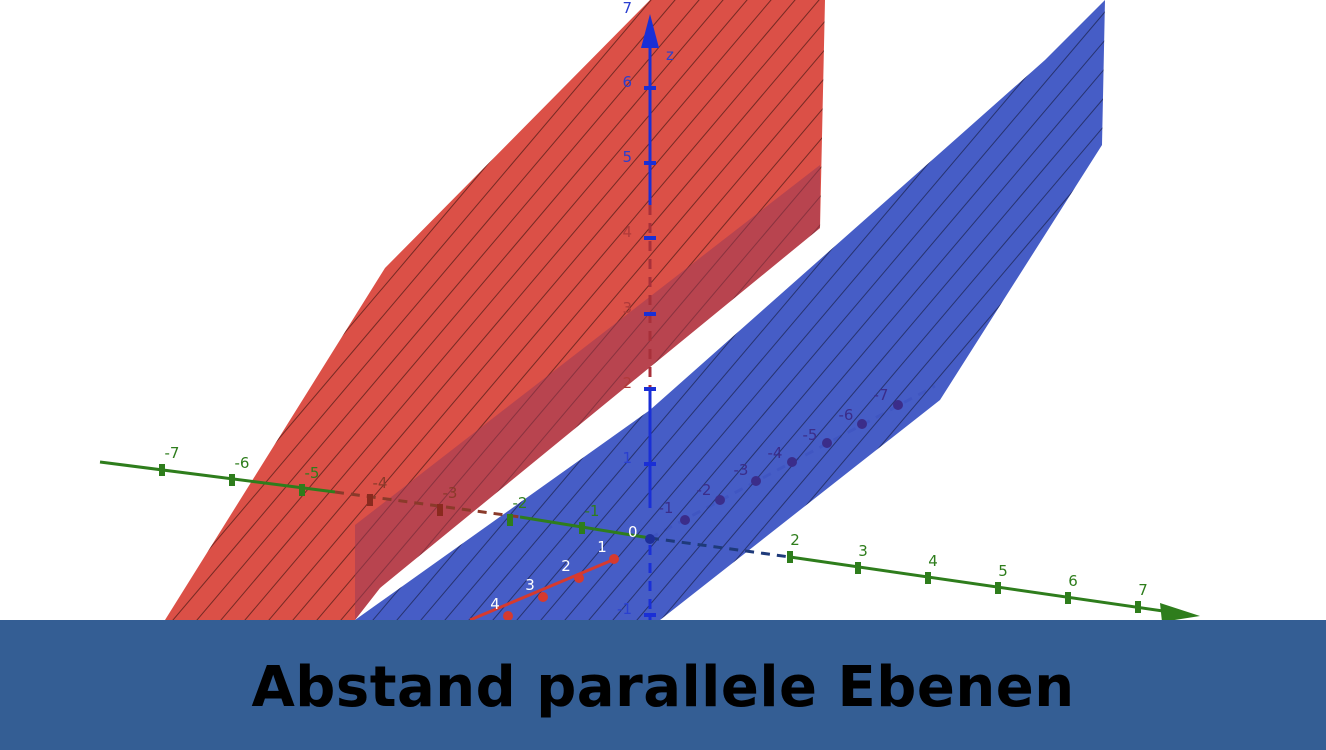 This screenshot has height=750, width=1326. Describe the element at coordinates (520, 503) in the screenshot. I see `y-tick-label: -2` at that location.